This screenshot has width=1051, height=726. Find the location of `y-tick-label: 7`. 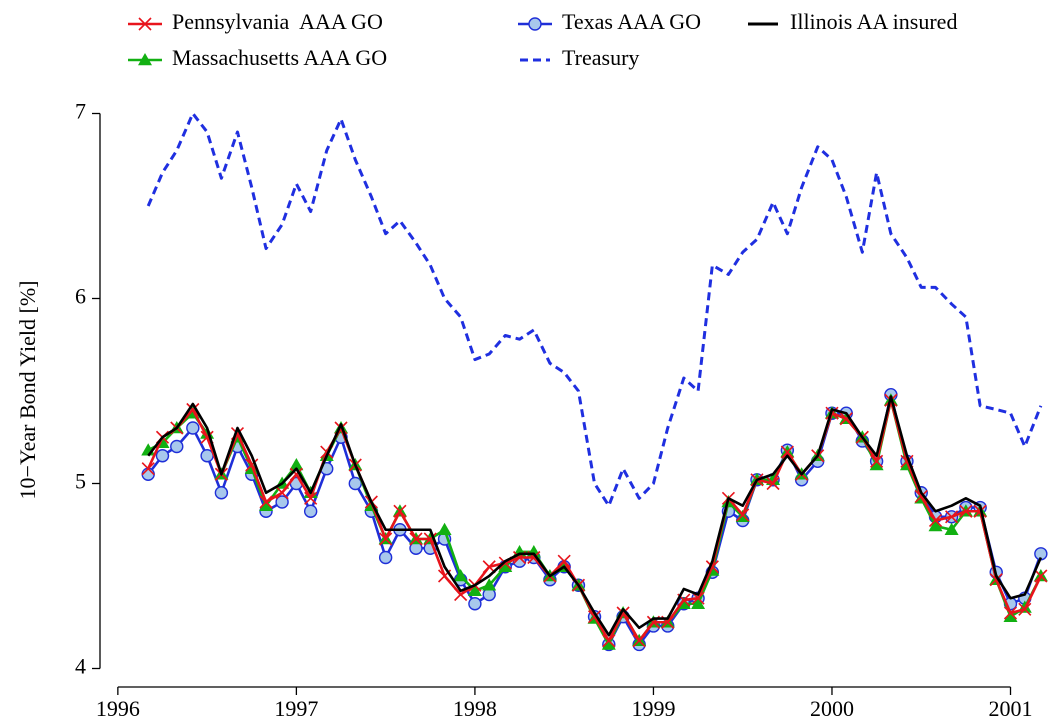

y-tick-label: 7 is located at coordinates (80, 111).